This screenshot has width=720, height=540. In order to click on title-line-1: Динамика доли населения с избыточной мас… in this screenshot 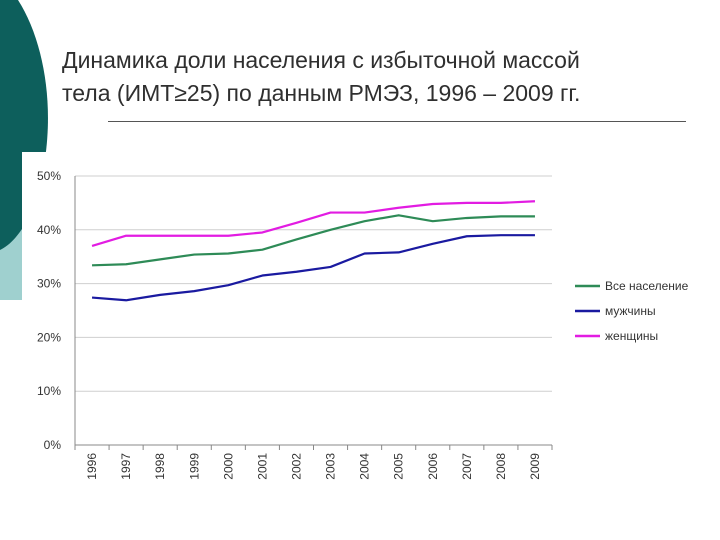, I will do `click(321, 60)`.